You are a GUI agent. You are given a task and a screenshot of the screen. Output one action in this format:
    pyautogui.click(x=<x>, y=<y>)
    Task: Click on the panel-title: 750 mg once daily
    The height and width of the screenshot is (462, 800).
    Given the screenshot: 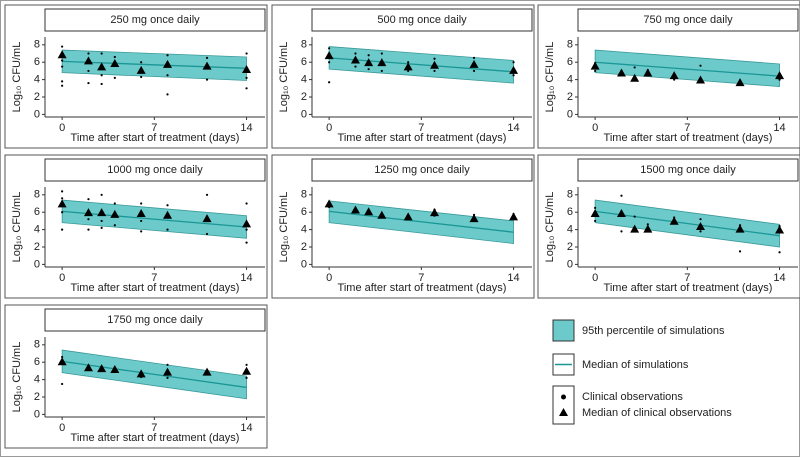 What is the action you would take?
    pyautogui.click(x=688, y=20)
    